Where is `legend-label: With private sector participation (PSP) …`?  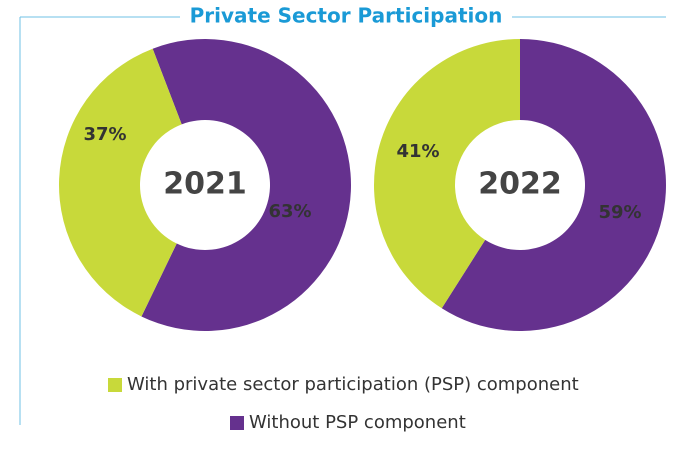 legend-label: With private sector participation (PSP) … is located at coordinates (353, 384).